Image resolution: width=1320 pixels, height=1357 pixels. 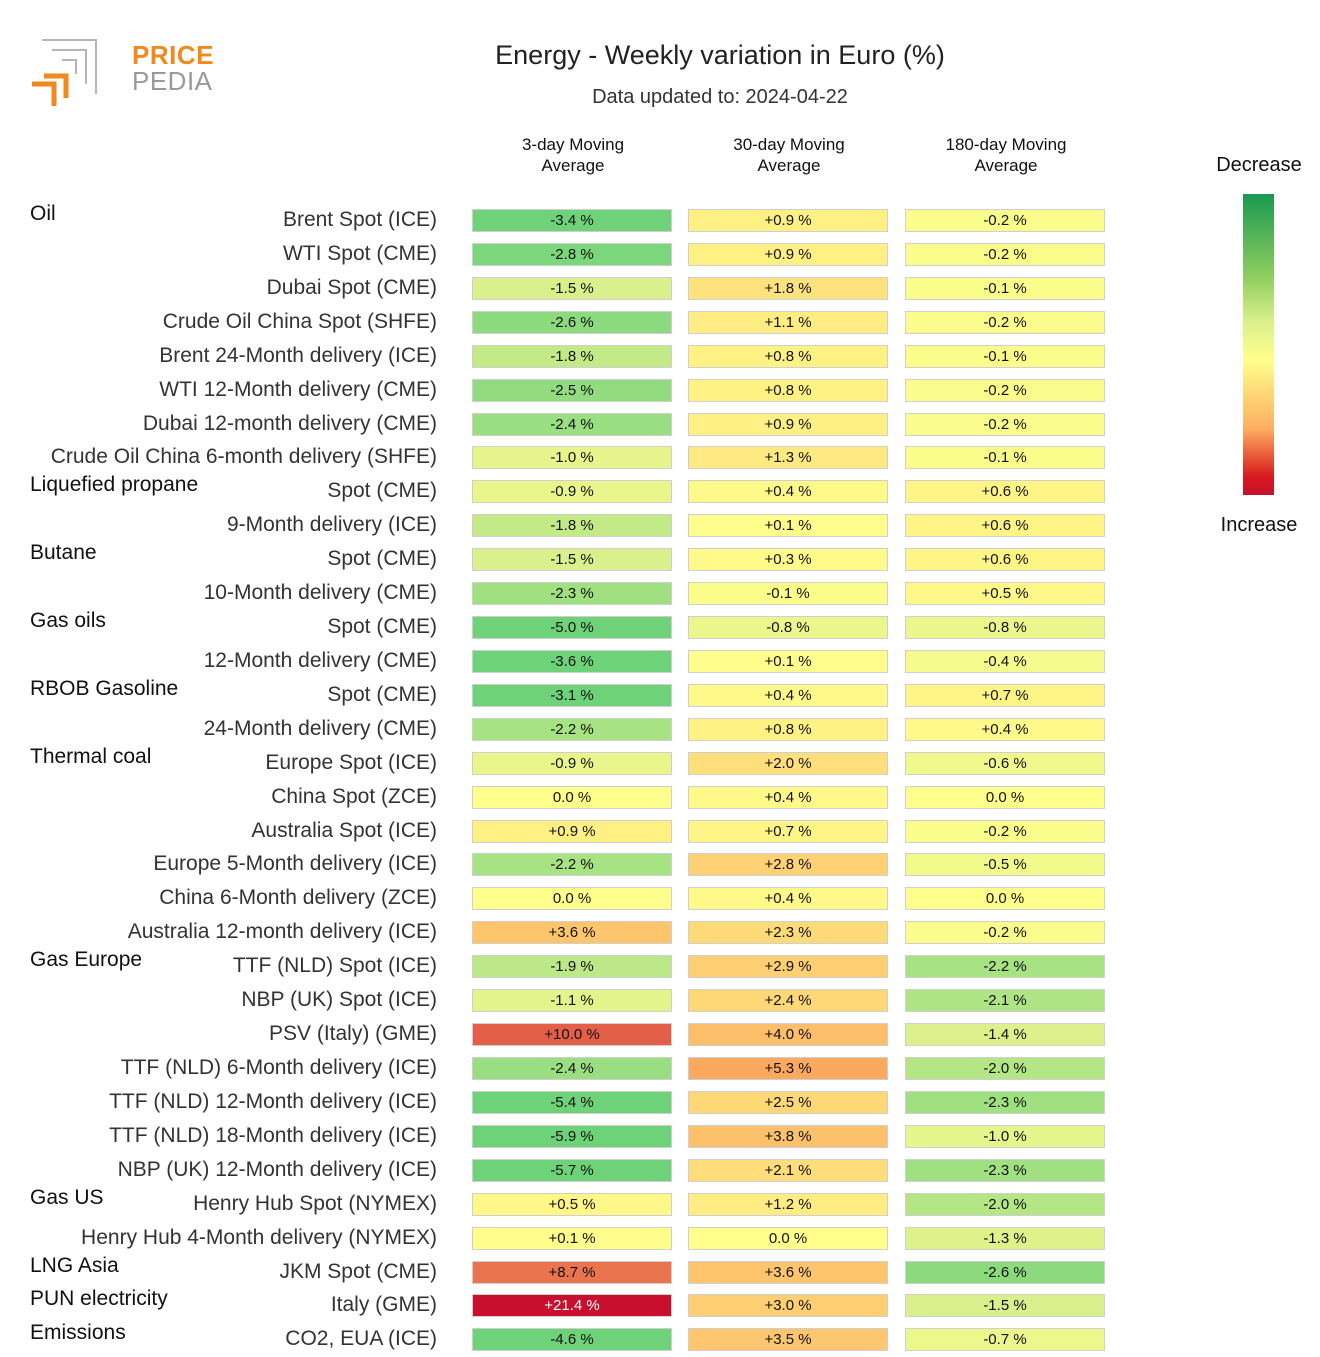 What do you see at coordinates (344, 830) in the screenshot?
I see `row-label: Australia Spot (ICE)` at bounding box center [344, 830].